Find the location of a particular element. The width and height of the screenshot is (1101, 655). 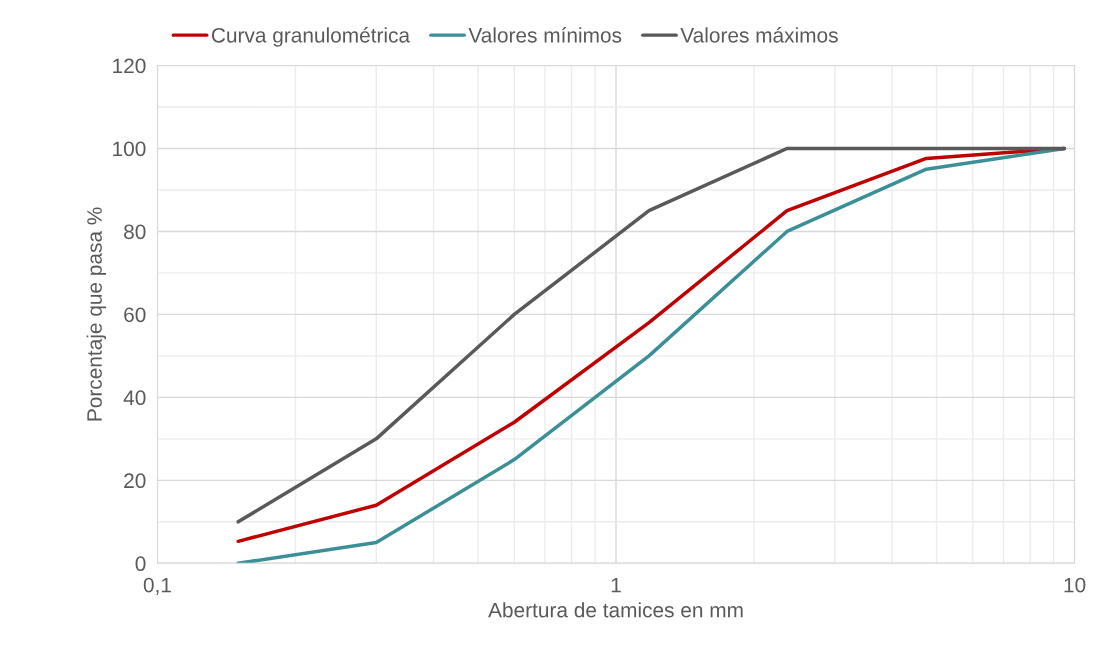

y-tick-label: 0 is located at coordinates (140, 564).